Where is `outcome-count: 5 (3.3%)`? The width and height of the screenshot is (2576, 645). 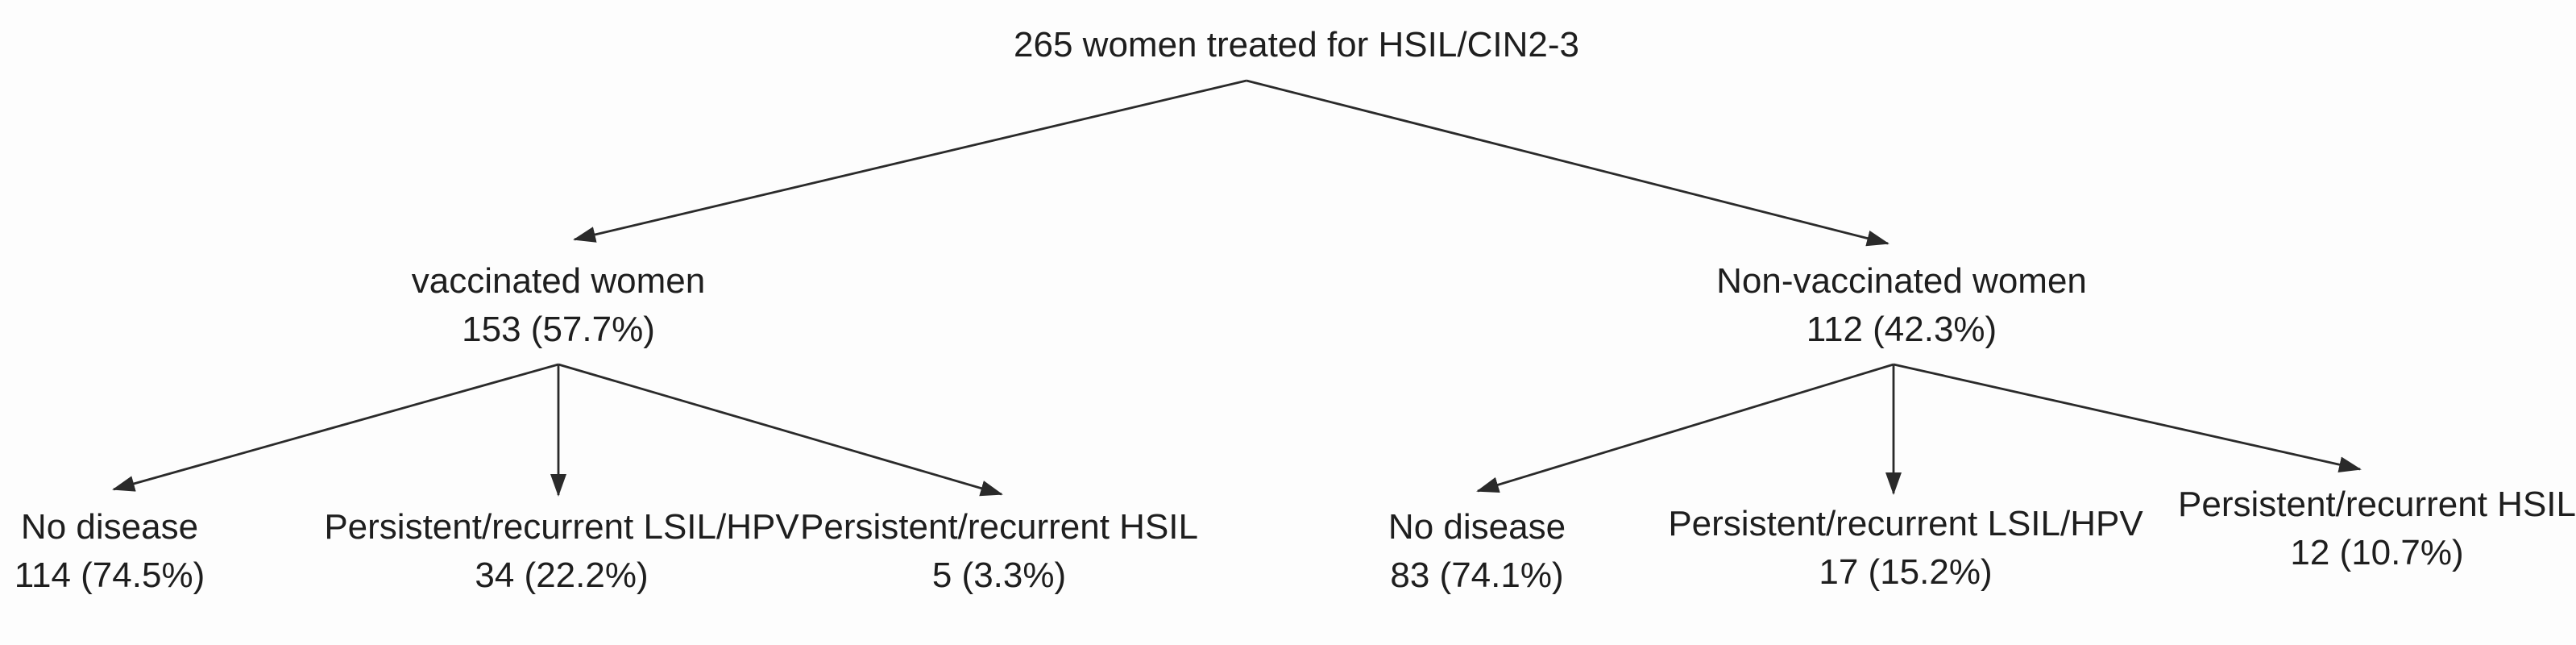
outcome-count: 5 (3.3%) is located at coordinates (999, 575).